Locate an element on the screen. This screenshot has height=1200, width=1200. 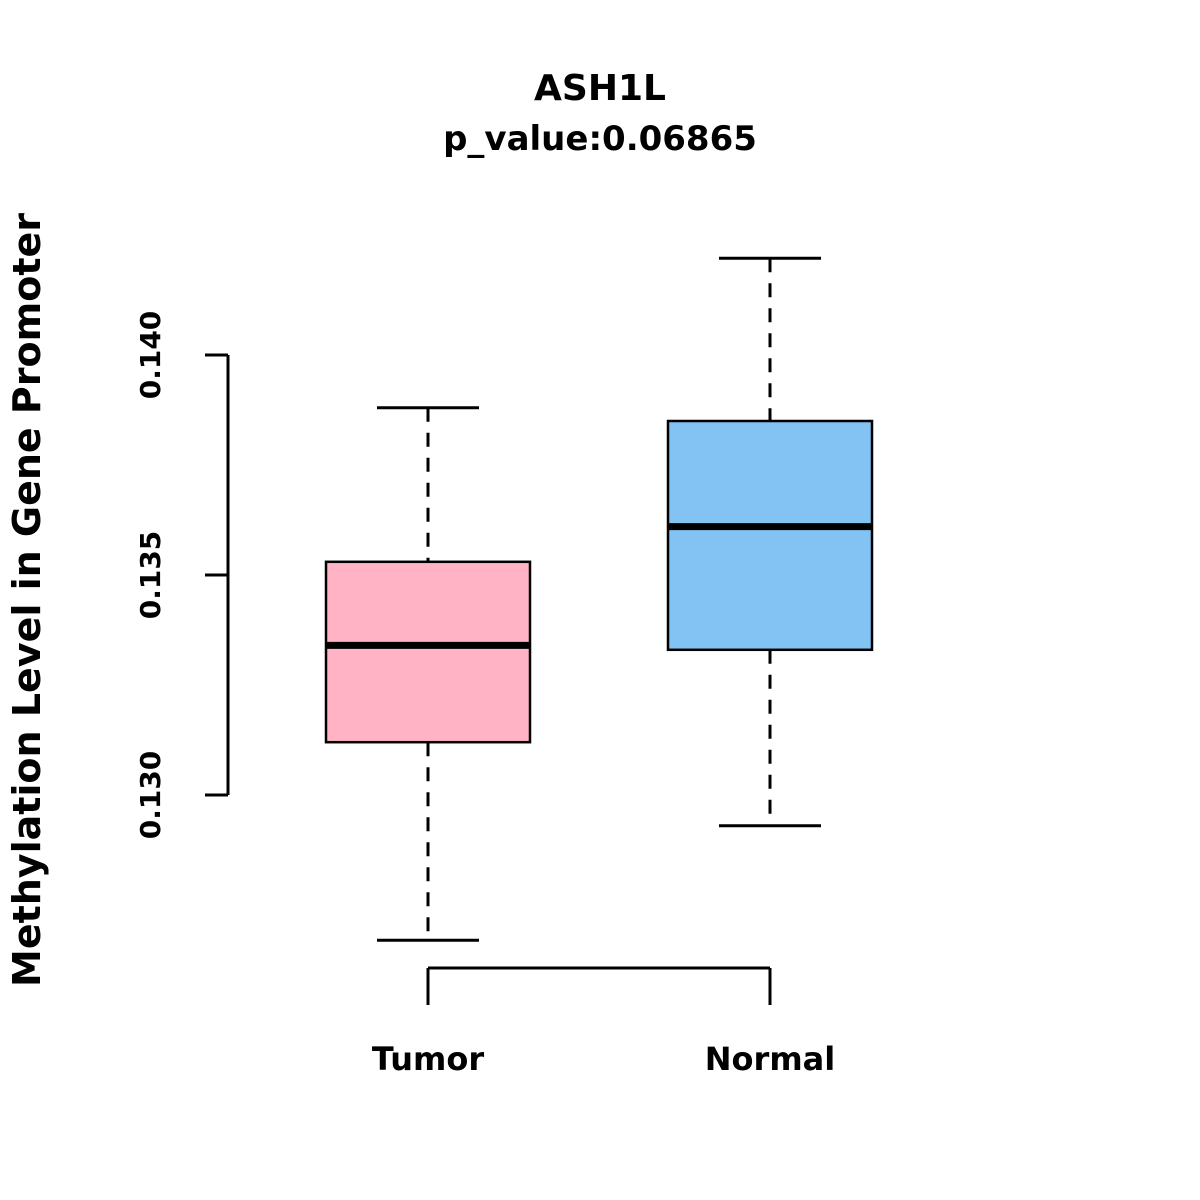
y-tick-label: 0.140 is located at coordinates (150, 355).